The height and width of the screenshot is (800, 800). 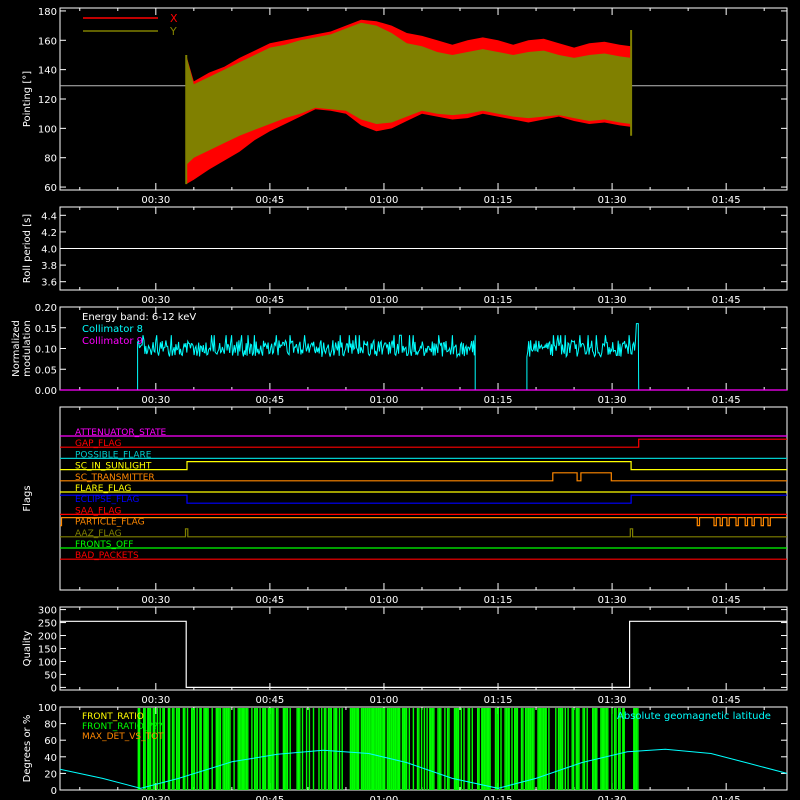 What do you see at coordinates (47, 611) in the screenshot?
I see `y-tick-label: 300` at bounding box center [47, 611].